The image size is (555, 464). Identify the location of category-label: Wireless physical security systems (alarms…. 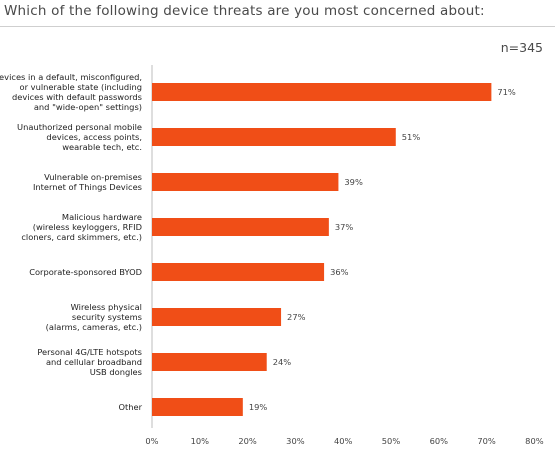
(94, 317).